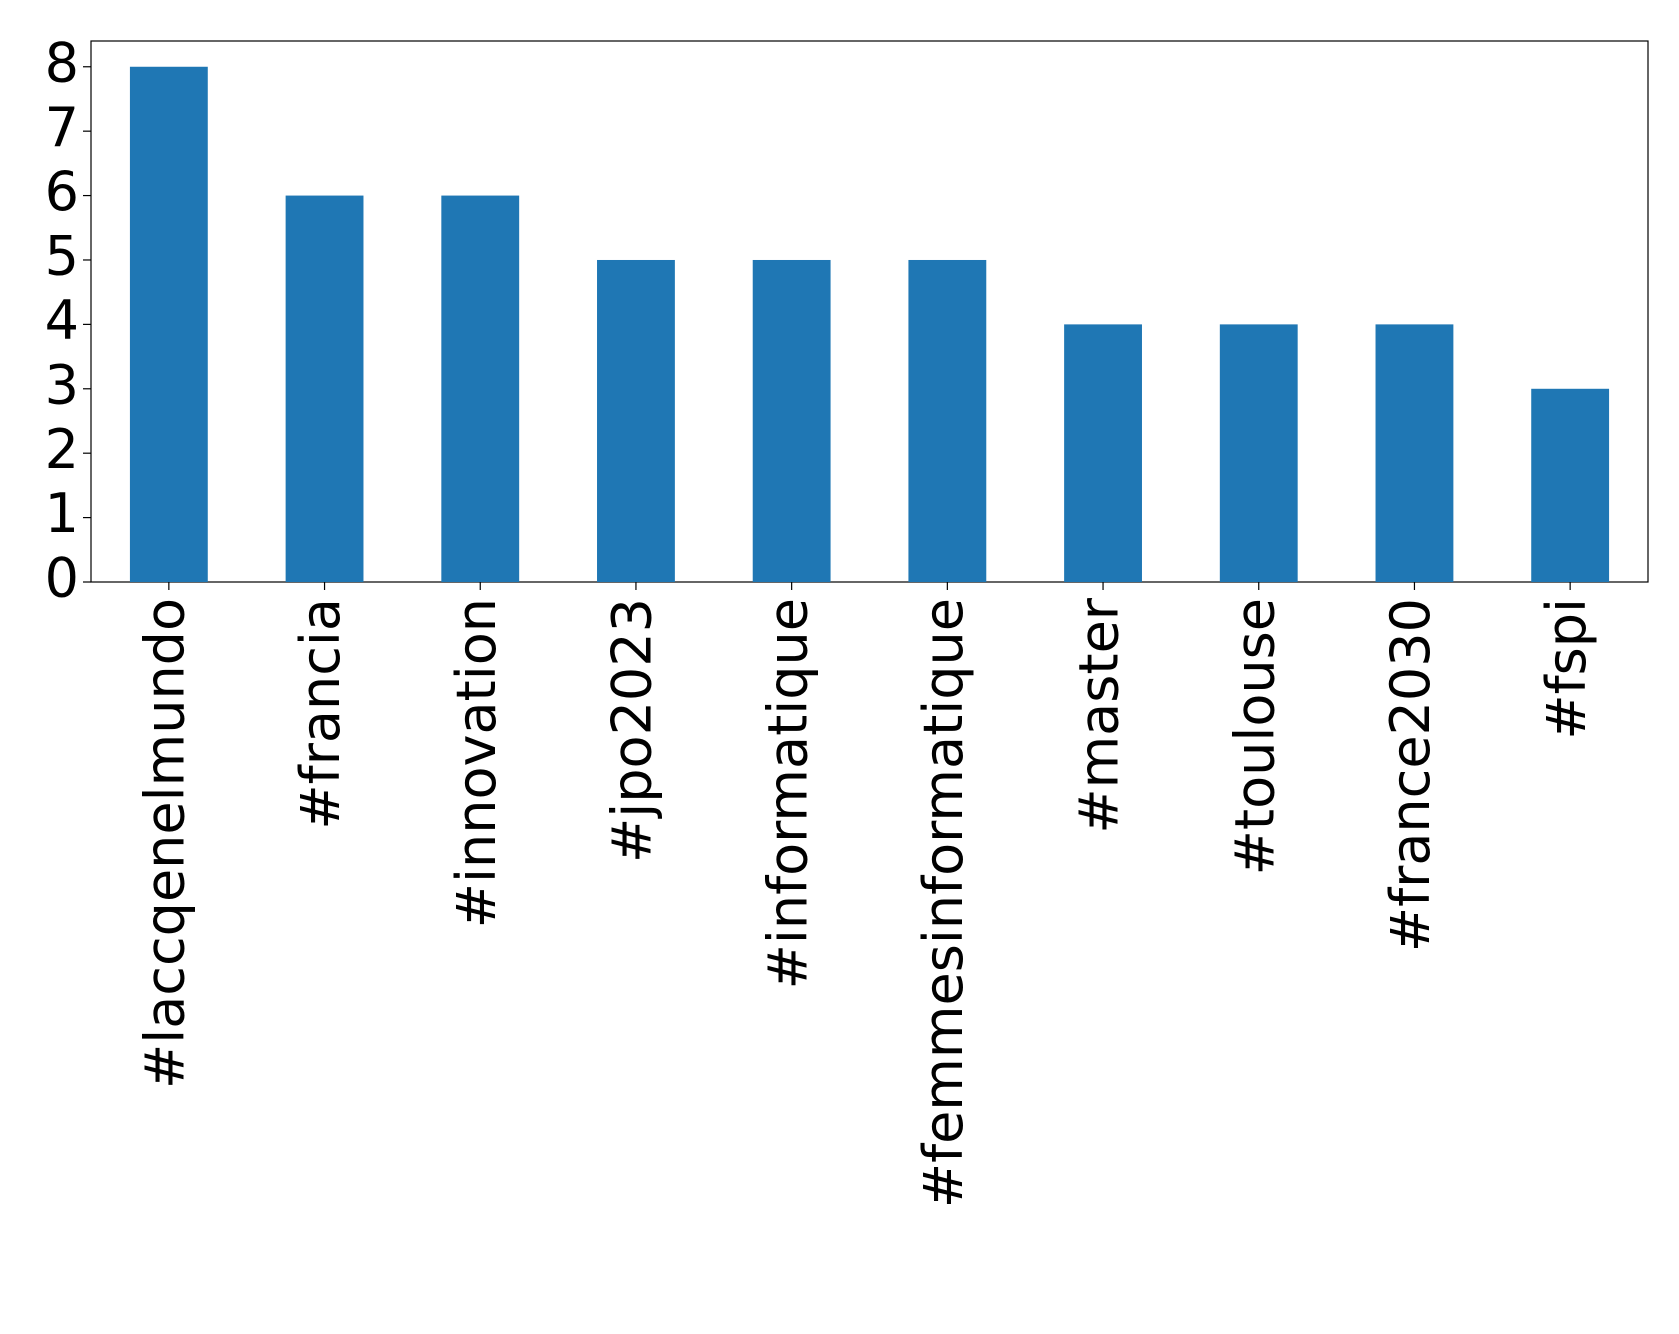  Describe the element at coordinates (1566, 669) in the screenshot. I see `x-tick-label: #fspi` at that location.